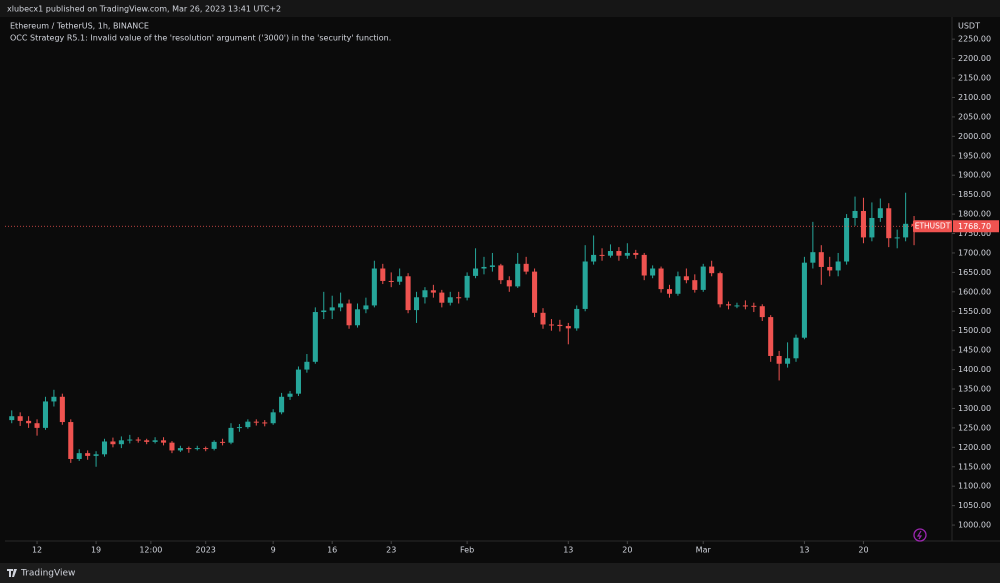 Image resolution: width=1000 pixels, height=583 pixels. Describe the element at coordinates (974, 466) in the screenshot. I see `y-tick-label: 1150.00` at that location.